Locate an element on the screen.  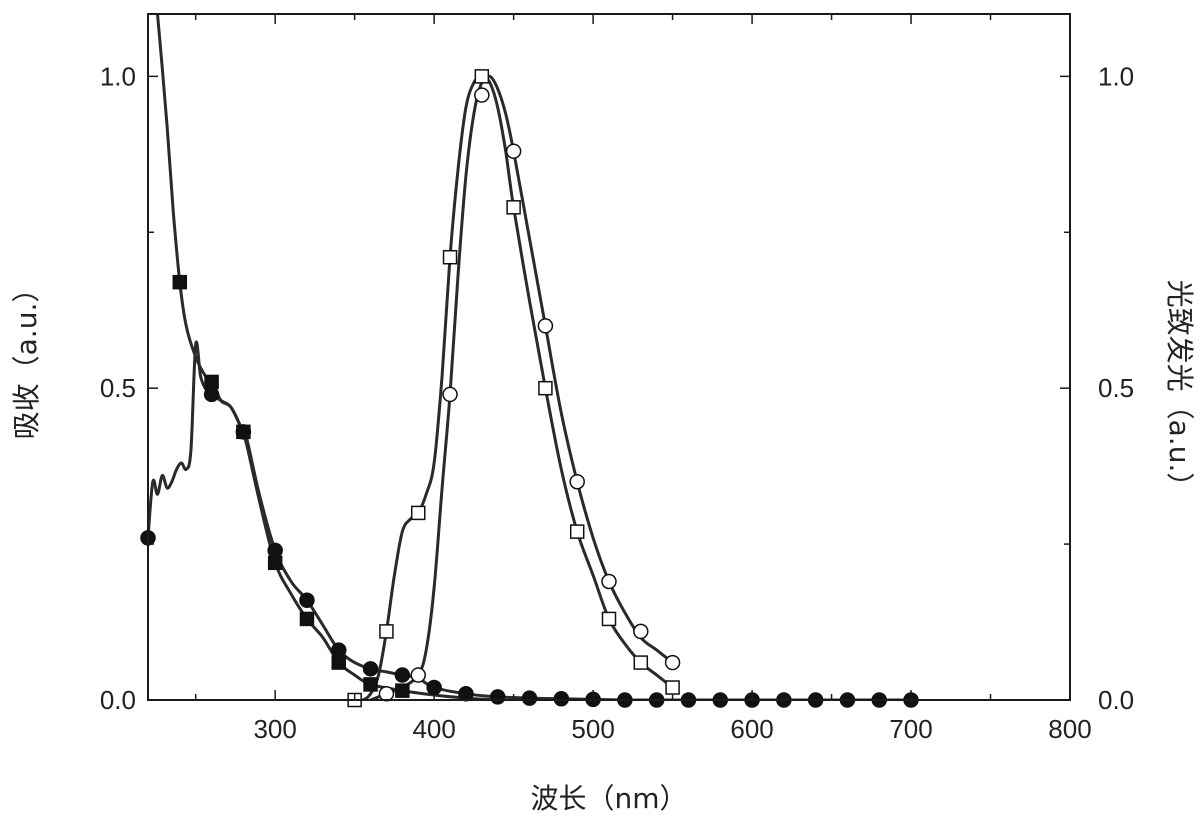
right-y-tick-label: 1.0 is located at coordinates (1116, 76).